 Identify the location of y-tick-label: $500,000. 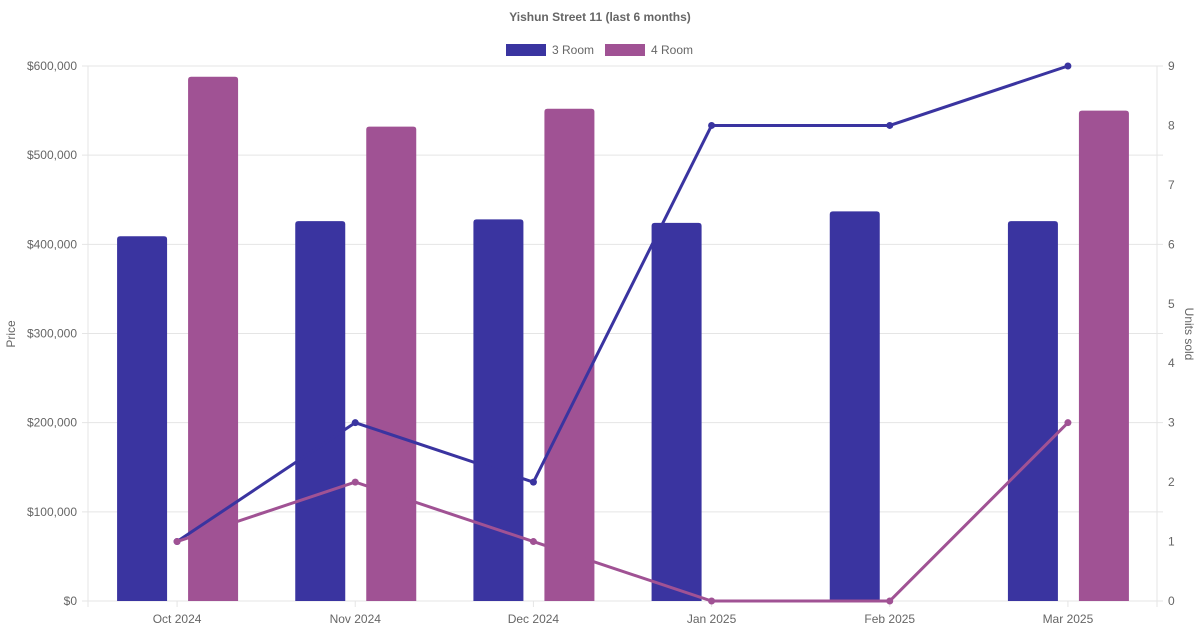
(52, 155).